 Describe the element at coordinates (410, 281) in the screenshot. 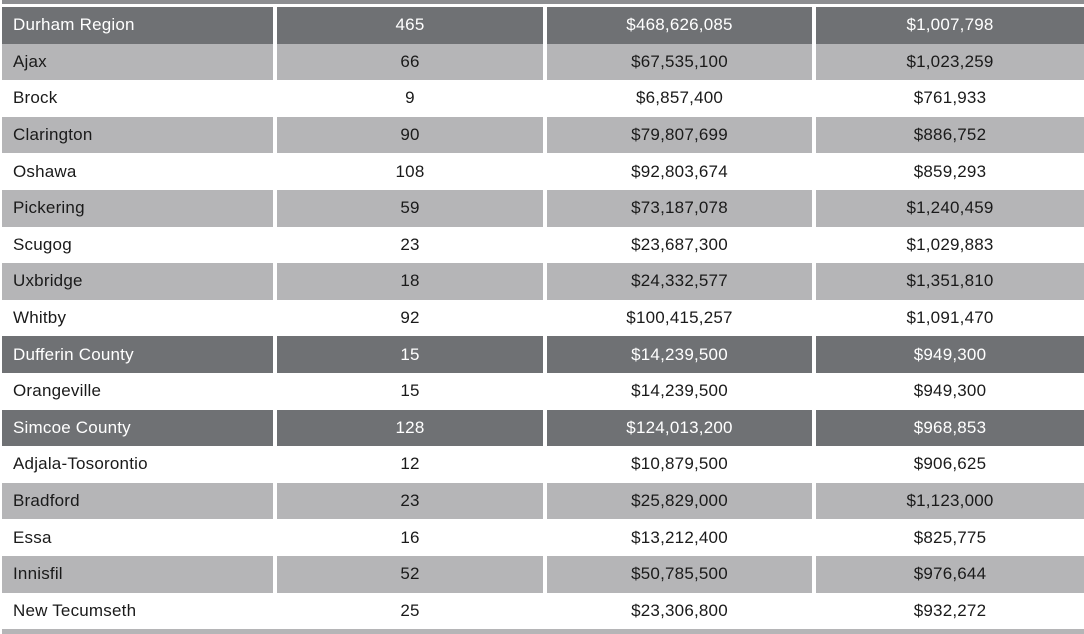

I see `sales-count-cell: 18` at that location.